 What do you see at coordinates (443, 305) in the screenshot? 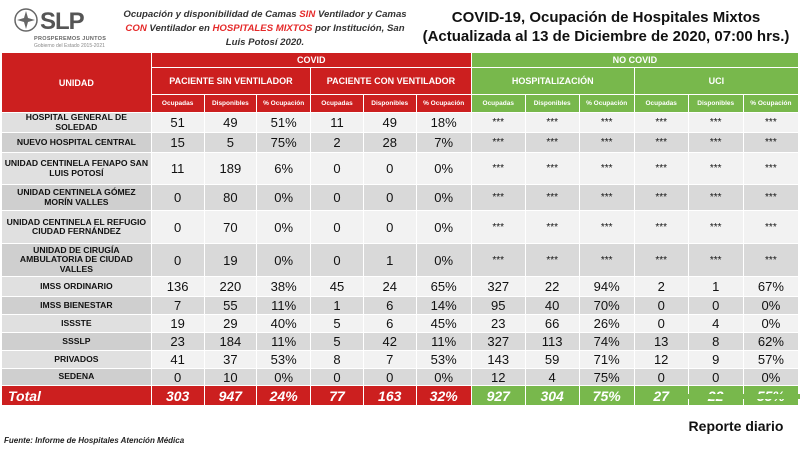
I see `data-cell: 14%` at bounding box center [443, 305].